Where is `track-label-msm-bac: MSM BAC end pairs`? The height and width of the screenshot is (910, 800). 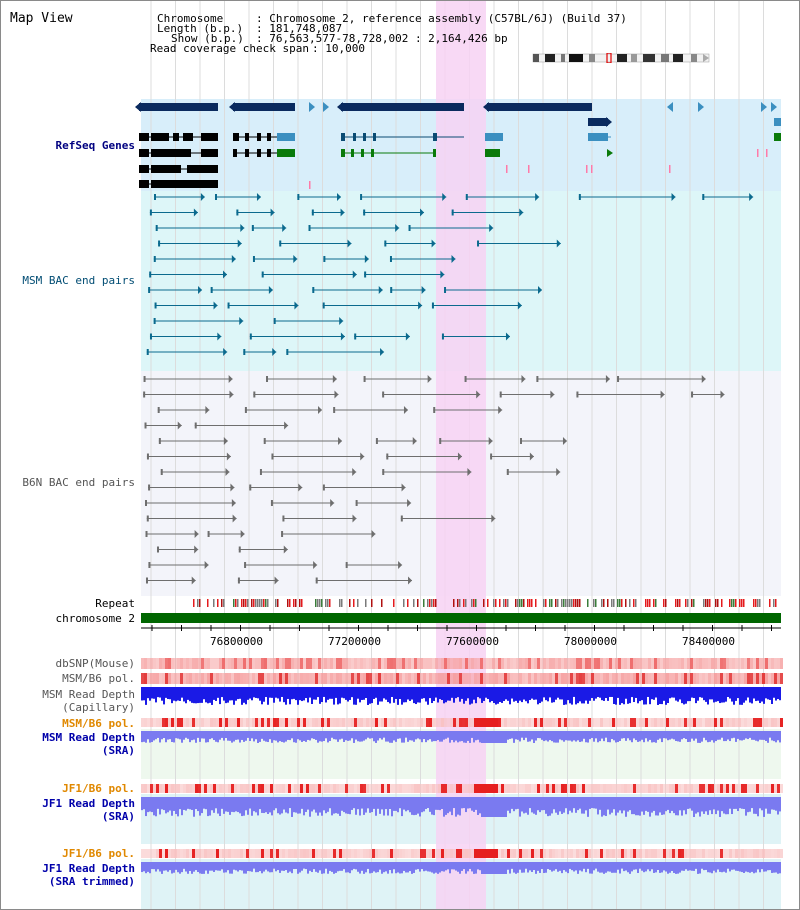 track-label-msm-bac: MSM BAC end pairs is located at coordinates (78, 280).